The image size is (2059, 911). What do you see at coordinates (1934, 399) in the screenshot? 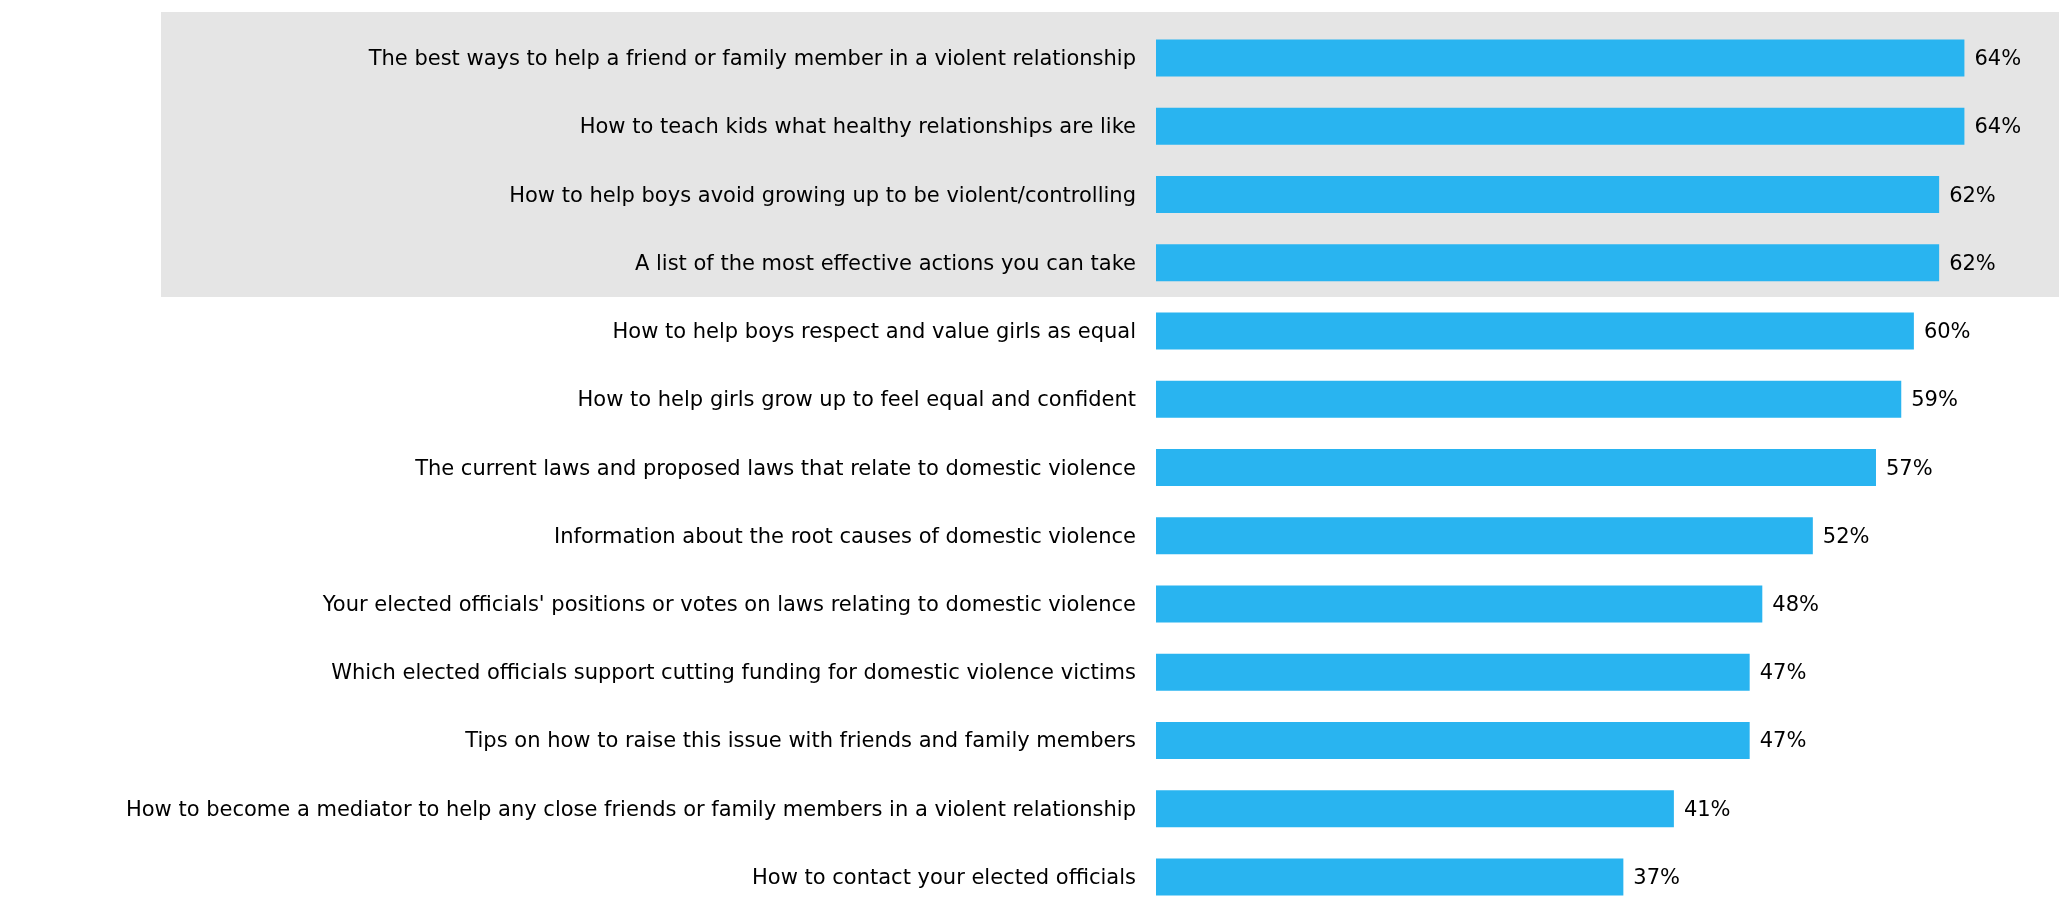
I see `data-label: 59%` at bounding box center [1934, 399].